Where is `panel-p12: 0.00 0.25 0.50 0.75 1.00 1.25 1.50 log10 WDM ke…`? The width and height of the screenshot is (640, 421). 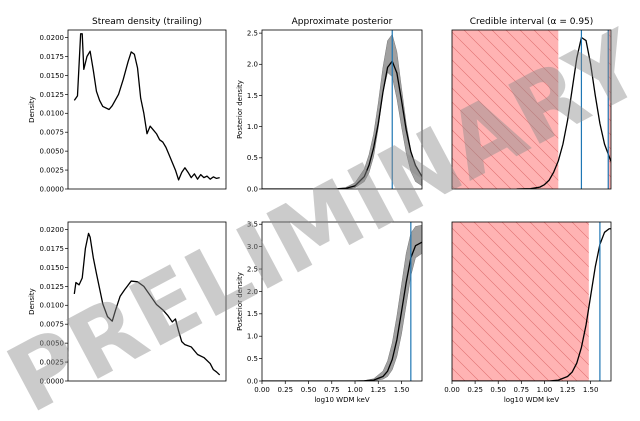 panel-p12: 0.00 0.25 0.50 0.75 1.00 1.25 1.50 log10 WDM ke… is located at coordinates (528, 312).